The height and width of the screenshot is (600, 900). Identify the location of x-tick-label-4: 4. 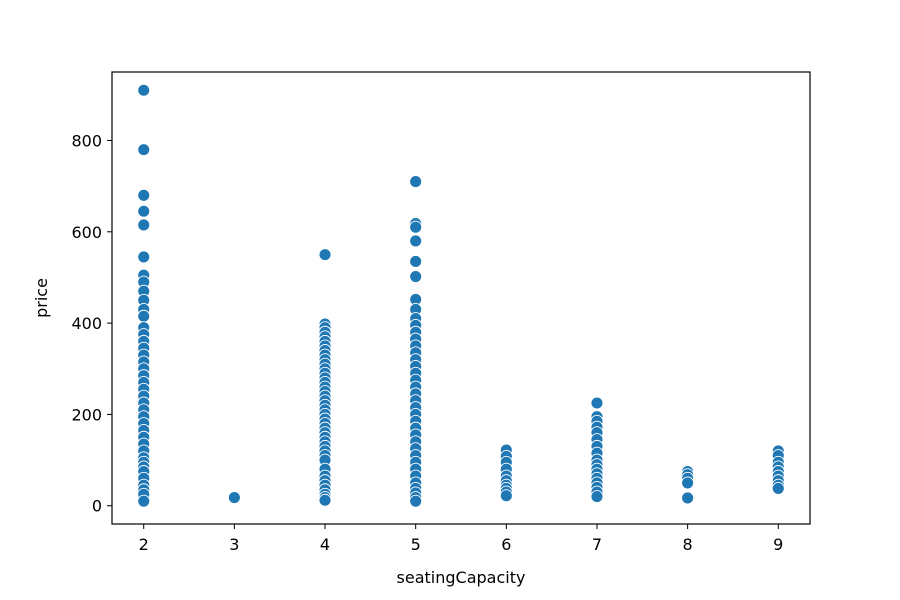
(325, 544).